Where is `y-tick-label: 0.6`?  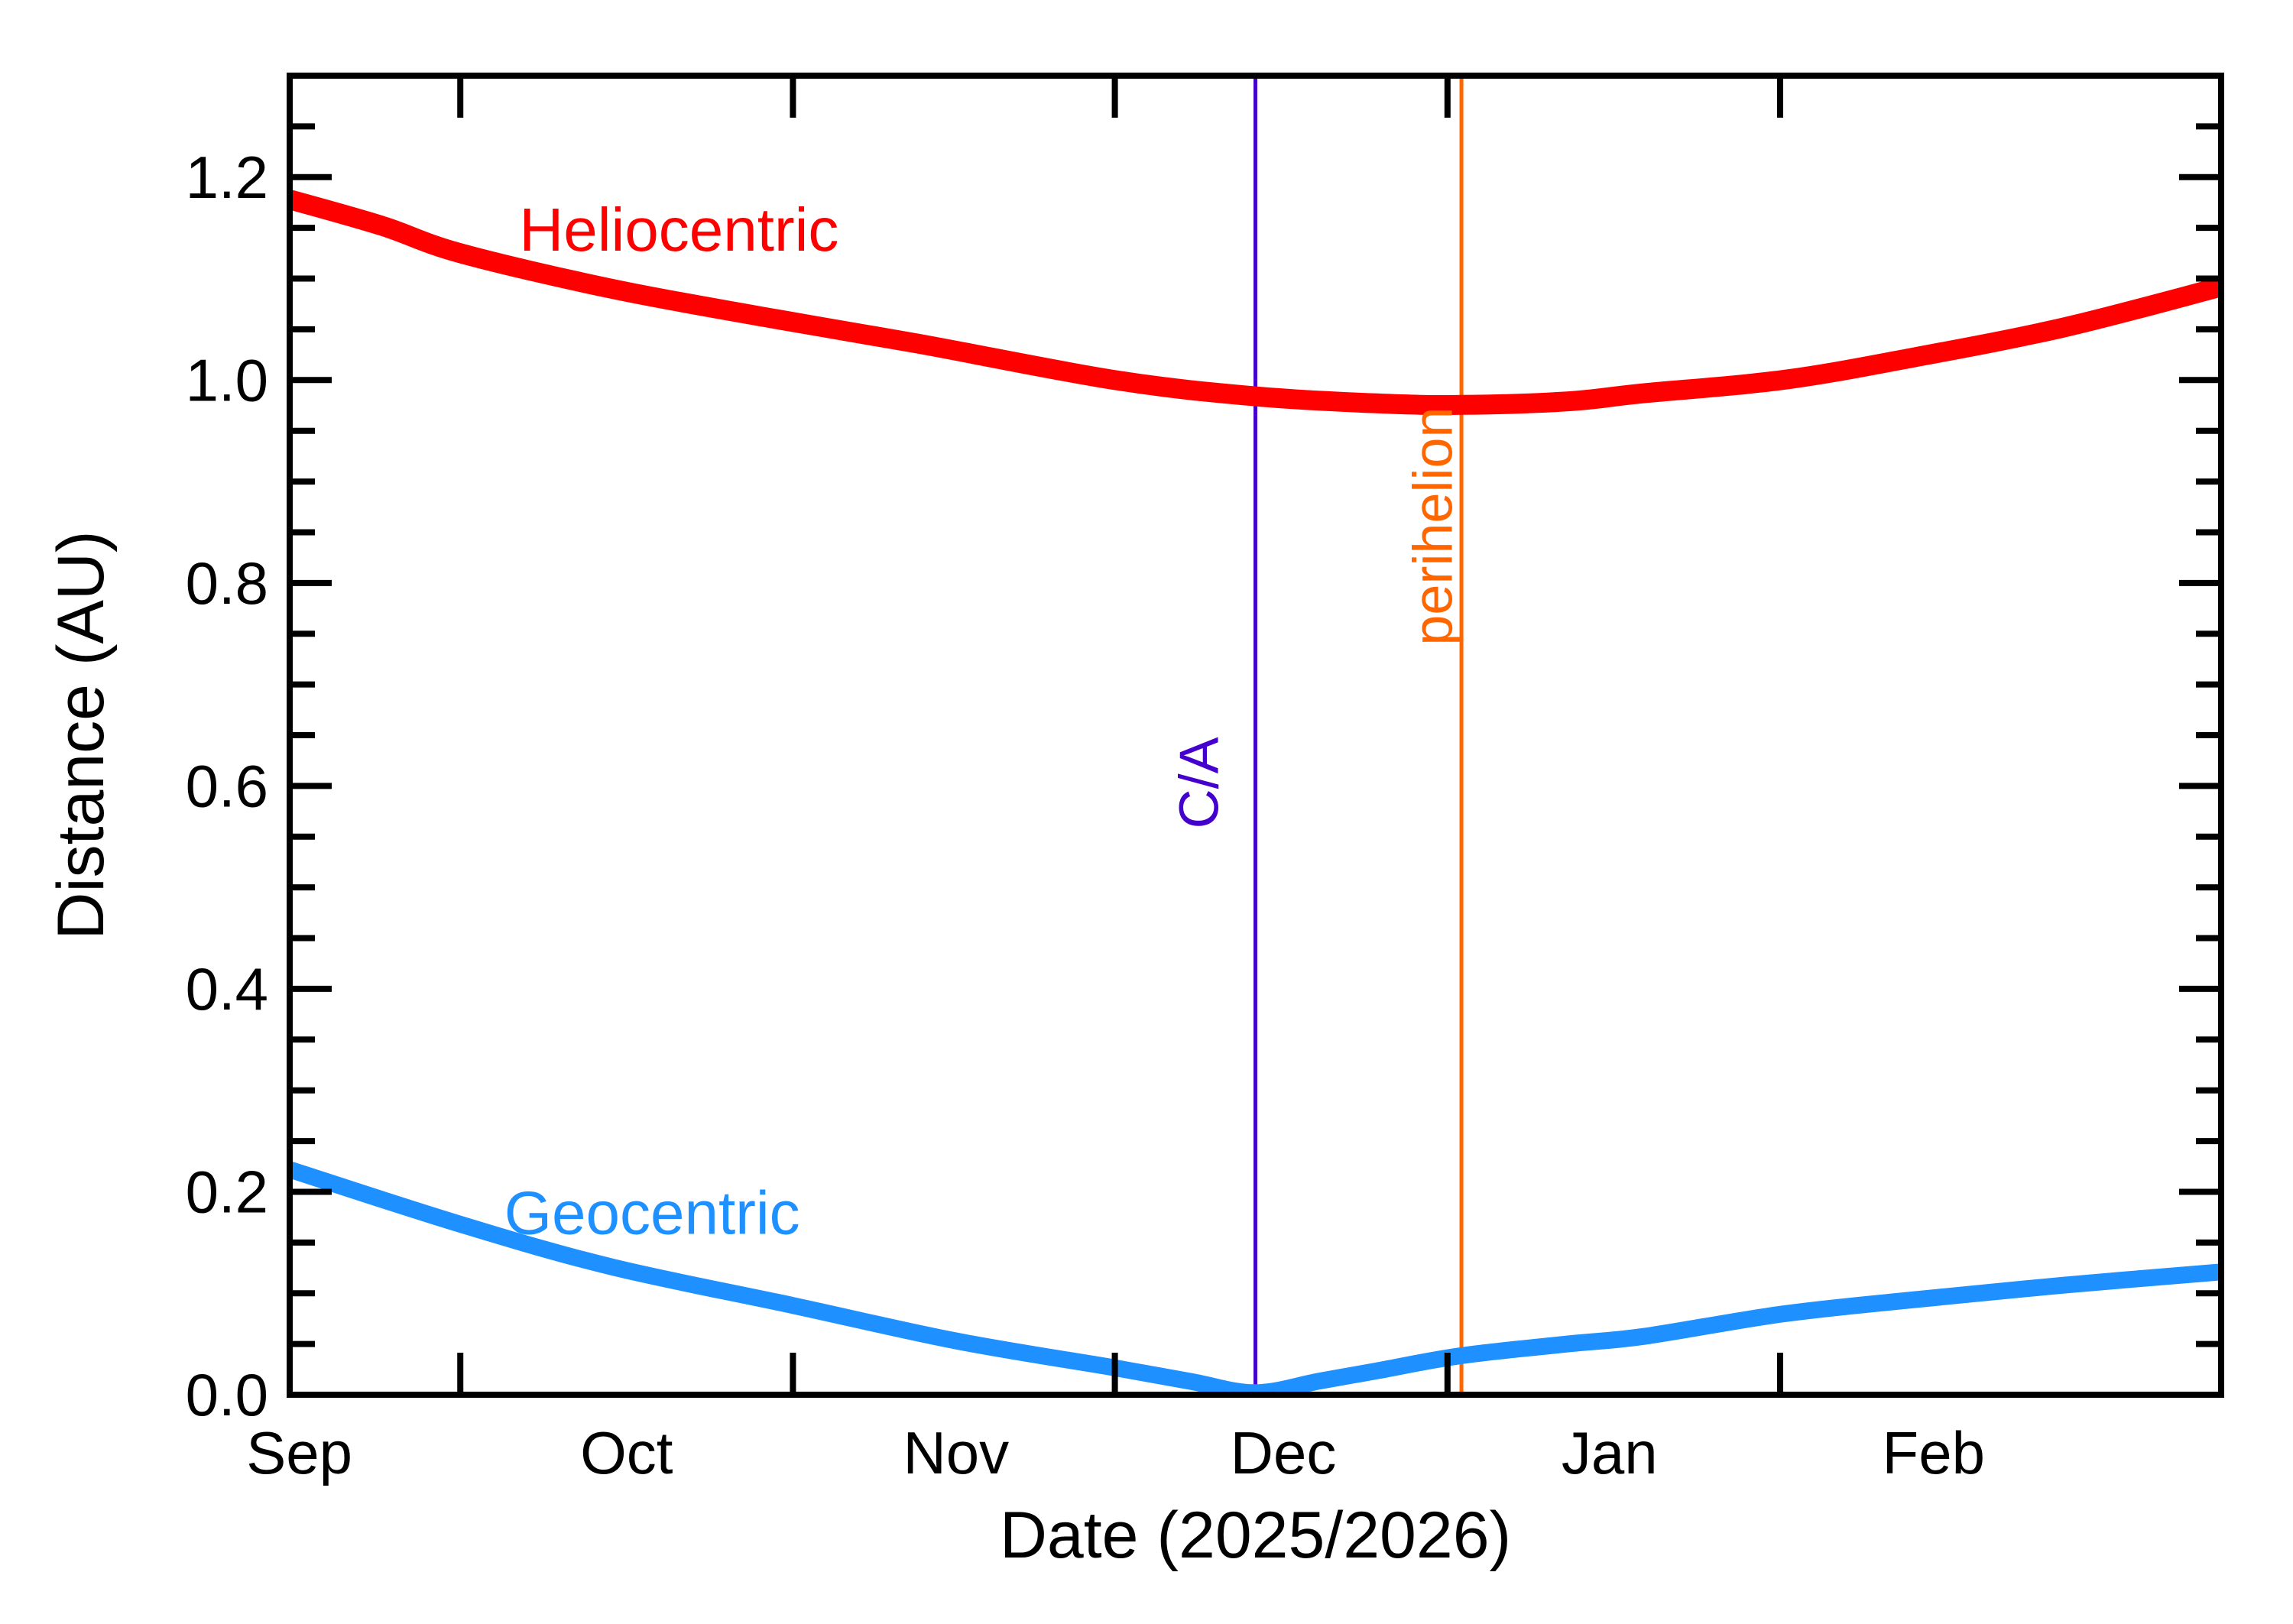
y-tick-label: 0.6 is located at coordinates (227, 785).